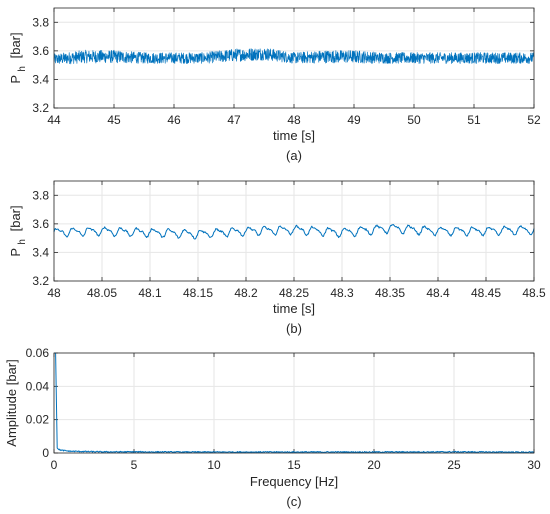 Image resolution: width=550 pixels, height=514 pixels. What do you see at coordinates (114, 120) in the screenshot?
I see `x-tick-label: 45` at bounding box center [114, 120].